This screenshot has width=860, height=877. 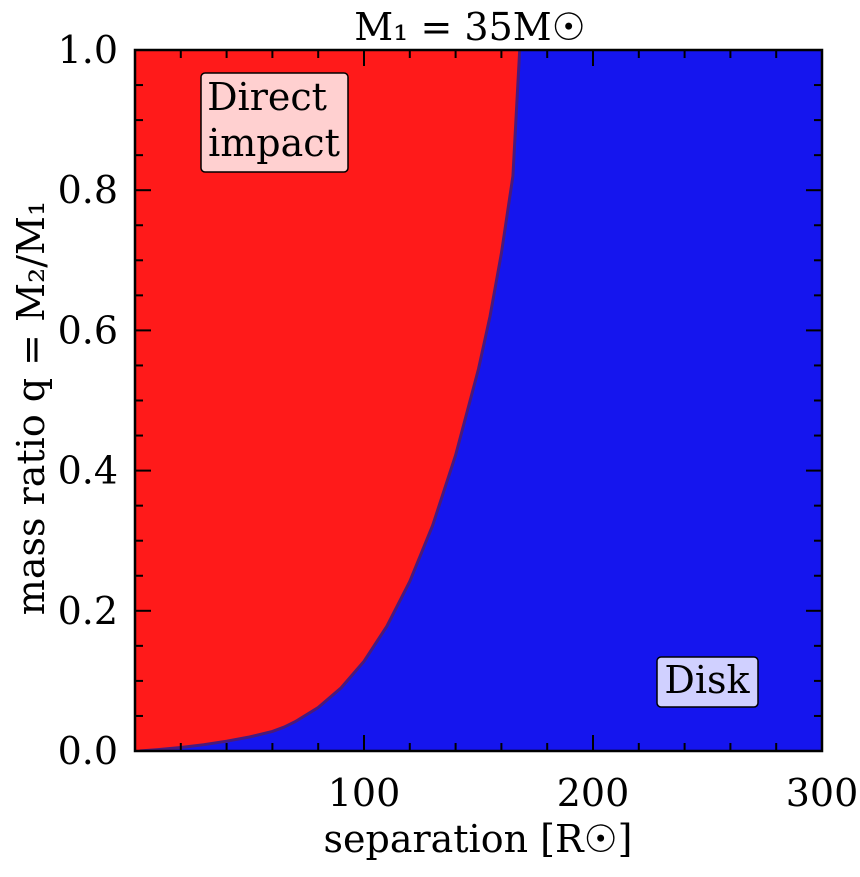 I want to click on annotation-direct-impact-box, so click(x=274, y=122).